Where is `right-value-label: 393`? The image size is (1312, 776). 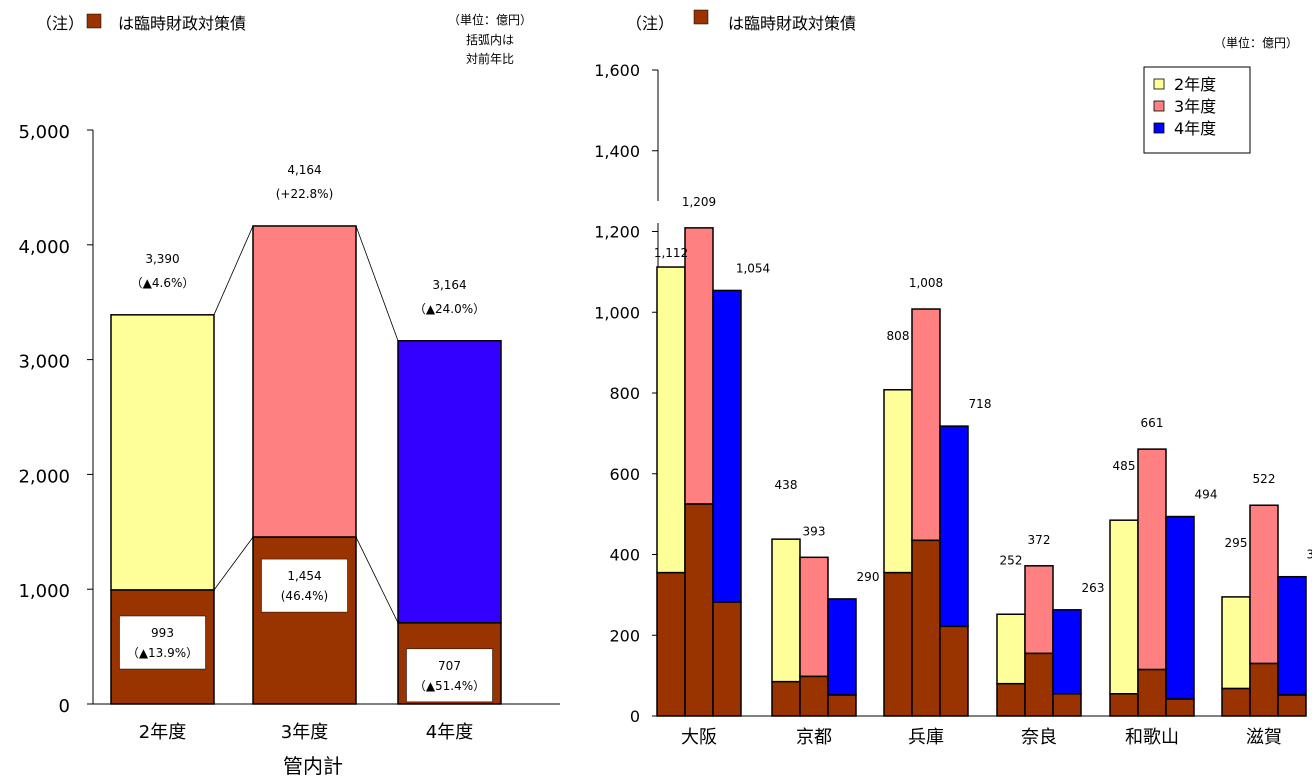 right-value-label: 393 is located at coordinates (814, 531).